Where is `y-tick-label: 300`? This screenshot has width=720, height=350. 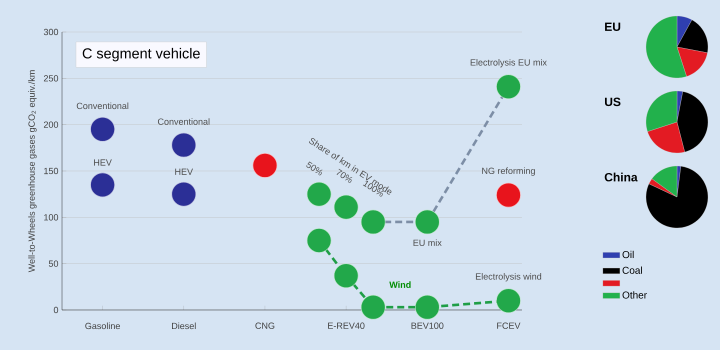 y-tick-label: 300 is located at coordinates (51, 32).